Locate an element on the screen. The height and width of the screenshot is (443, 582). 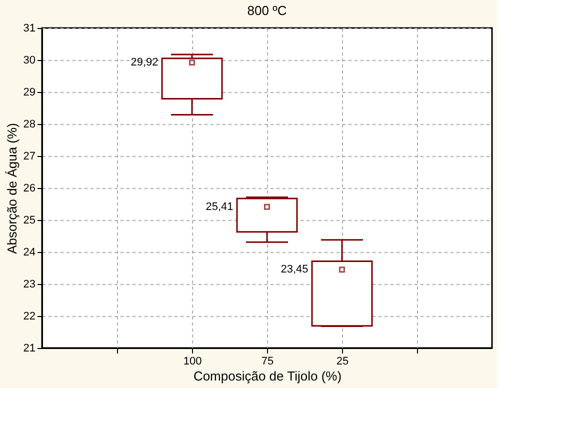
y-axis-title: Absorção de Água (%) is located at coordinates (12, 188).